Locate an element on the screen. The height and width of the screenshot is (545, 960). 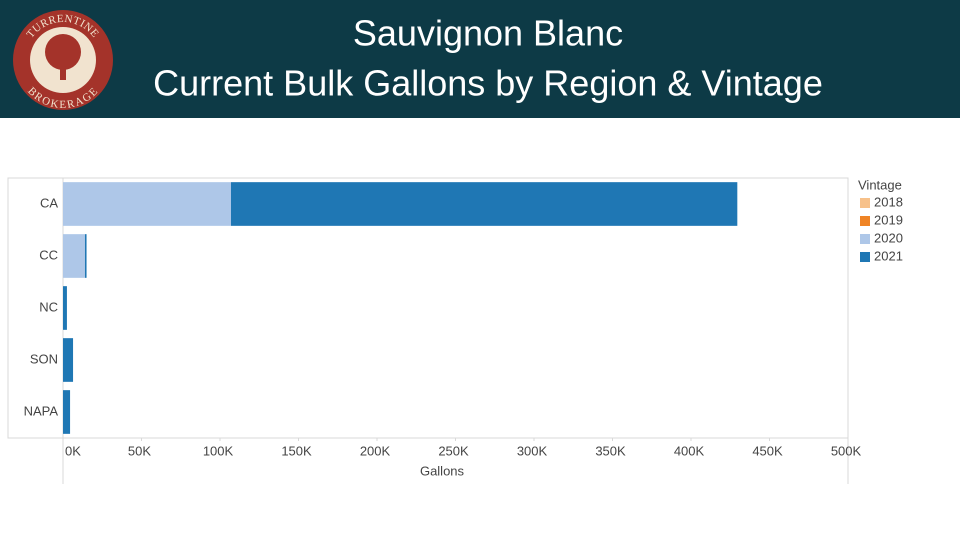
x-tick-label: 450K is located at coordinates (767, 450).